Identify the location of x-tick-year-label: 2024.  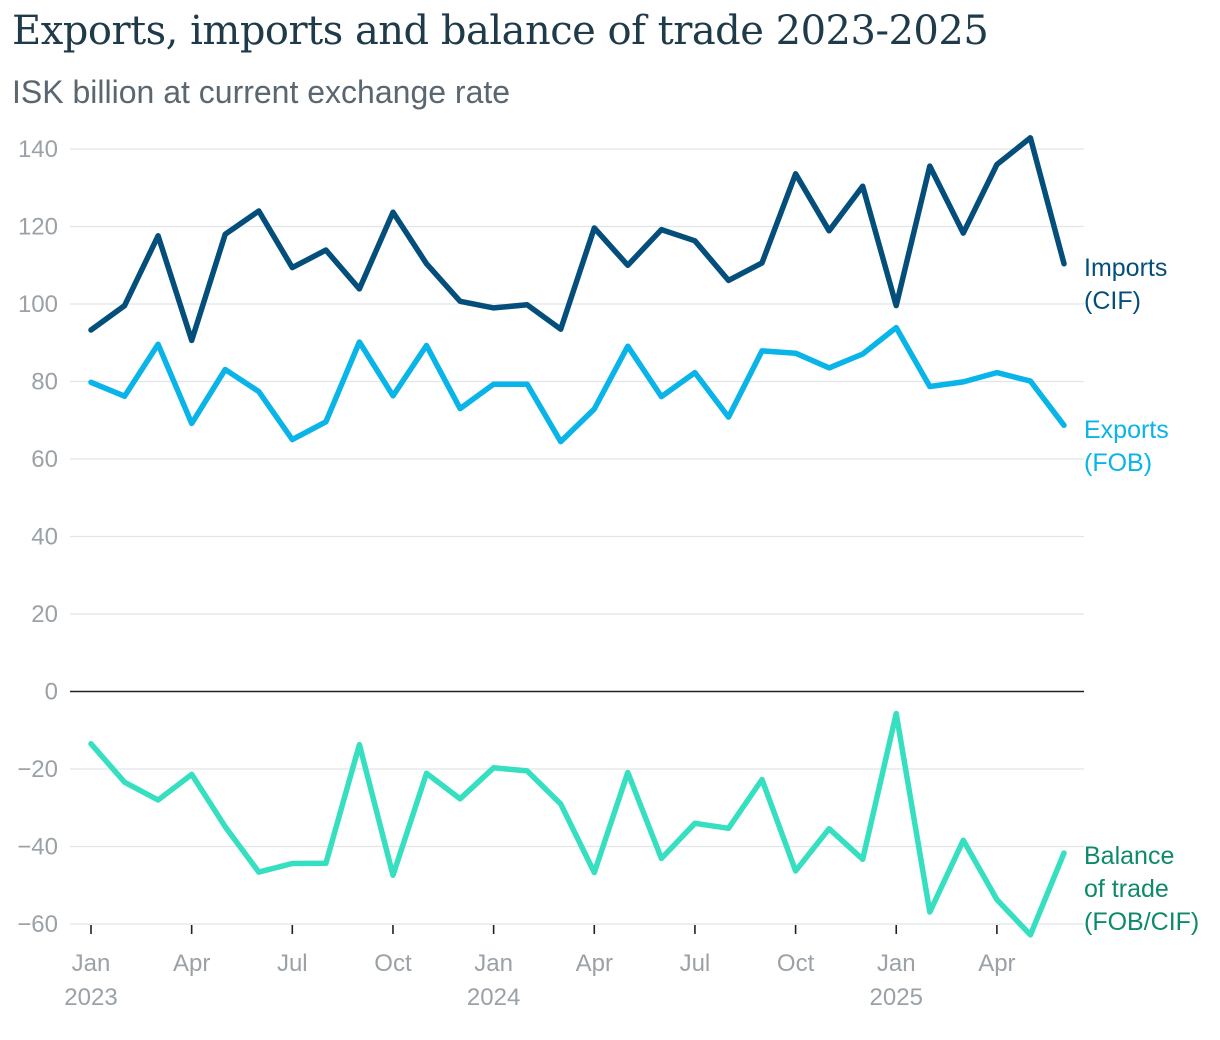
(493, 997).